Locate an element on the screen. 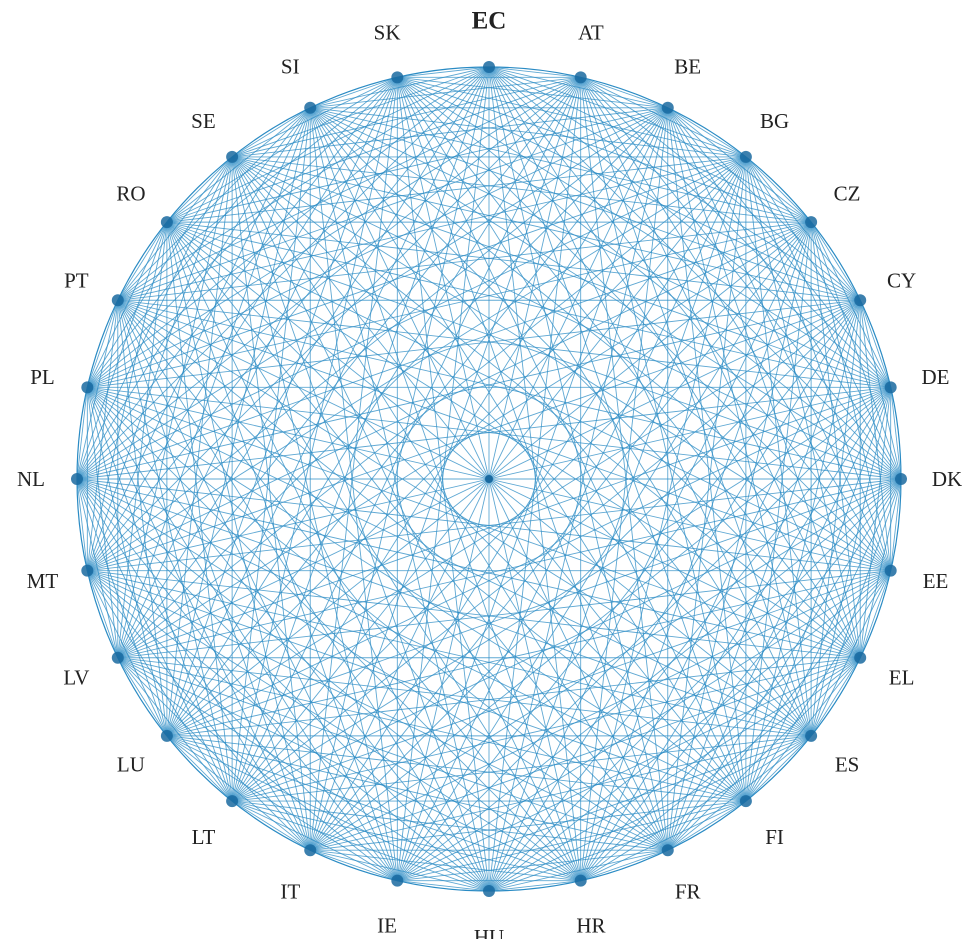 The image size is (973, 939). edge-be-hr is located at coordinates (624, 494).